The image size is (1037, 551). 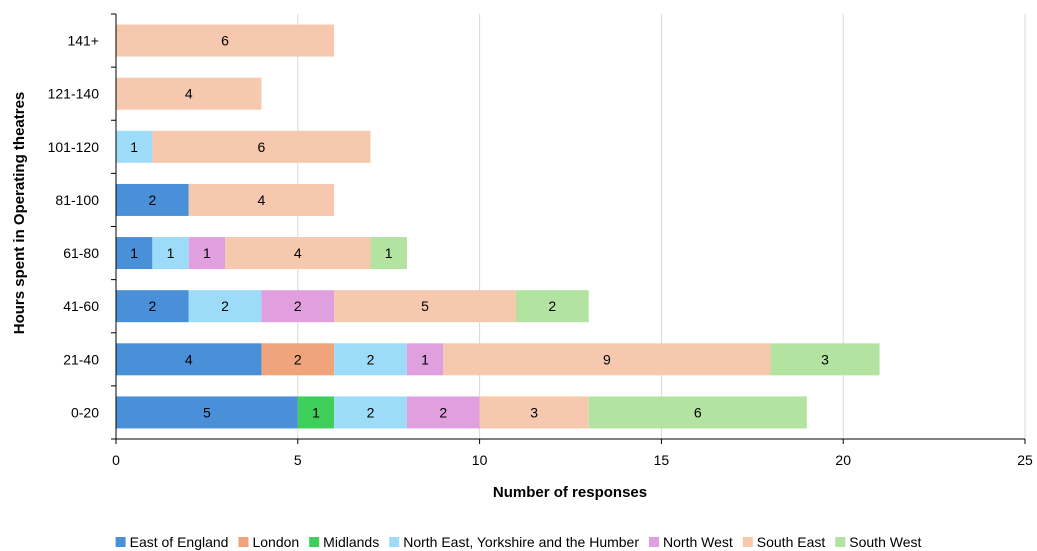 What do you see at coordinates (570, 492) in the screenshot?
I see `x-axis-title: Number of responses` at bounding box center [570, 492].